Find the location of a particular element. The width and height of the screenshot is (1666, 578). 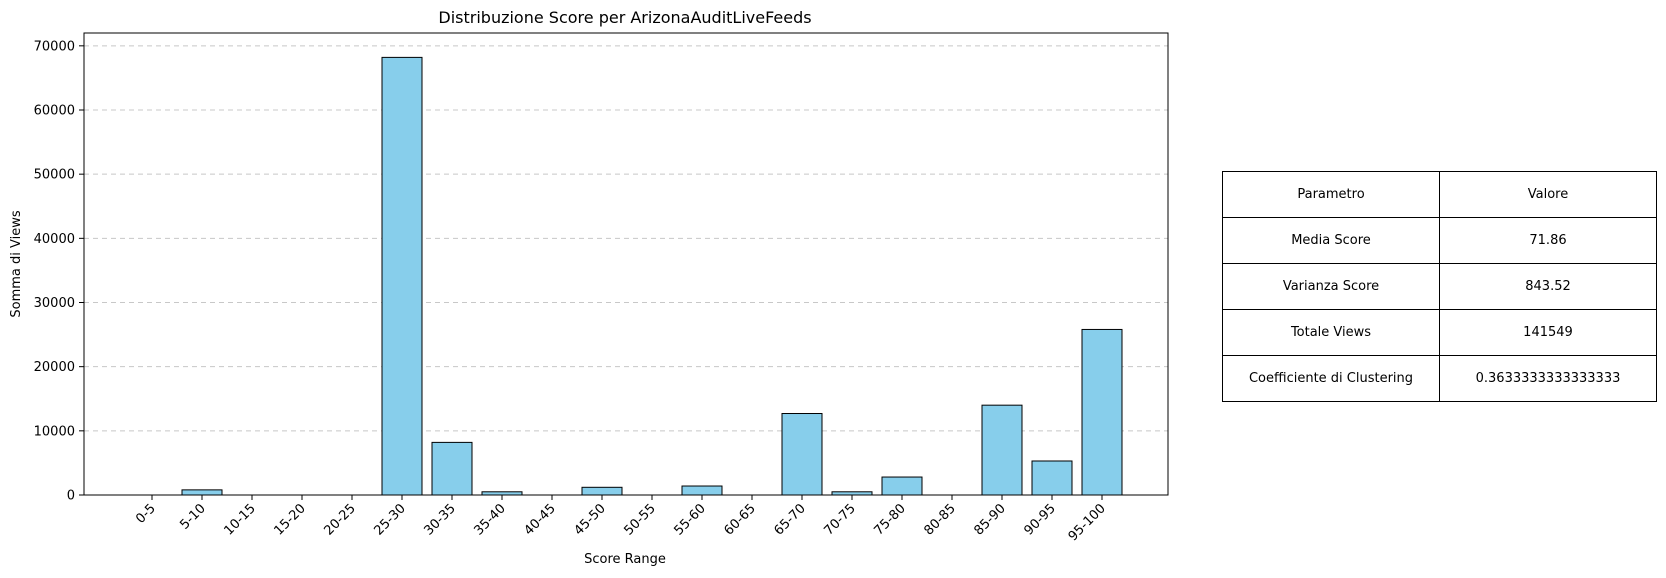

table-header-row: Parametro Valore is located at coordinates (1439, 194).